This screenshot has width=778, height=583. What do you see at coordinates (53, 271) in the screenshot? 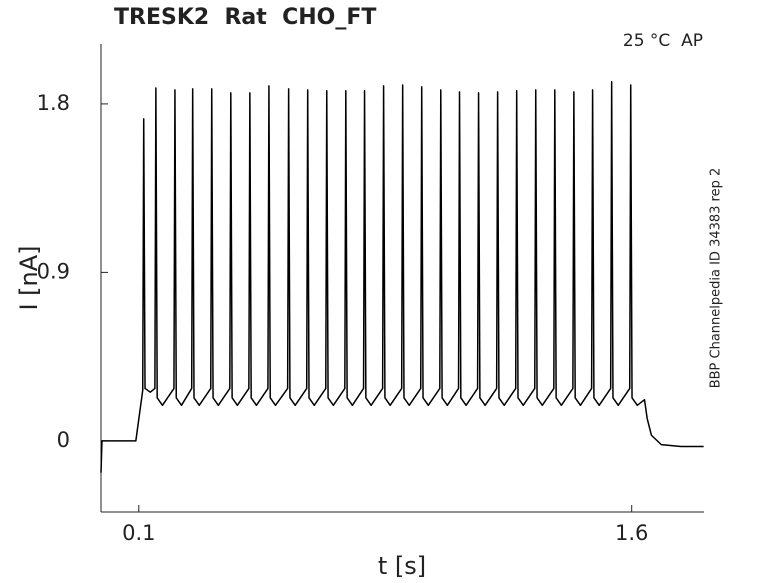
I see `y-tick-label: 0.9` at bounding box center [53, 271].